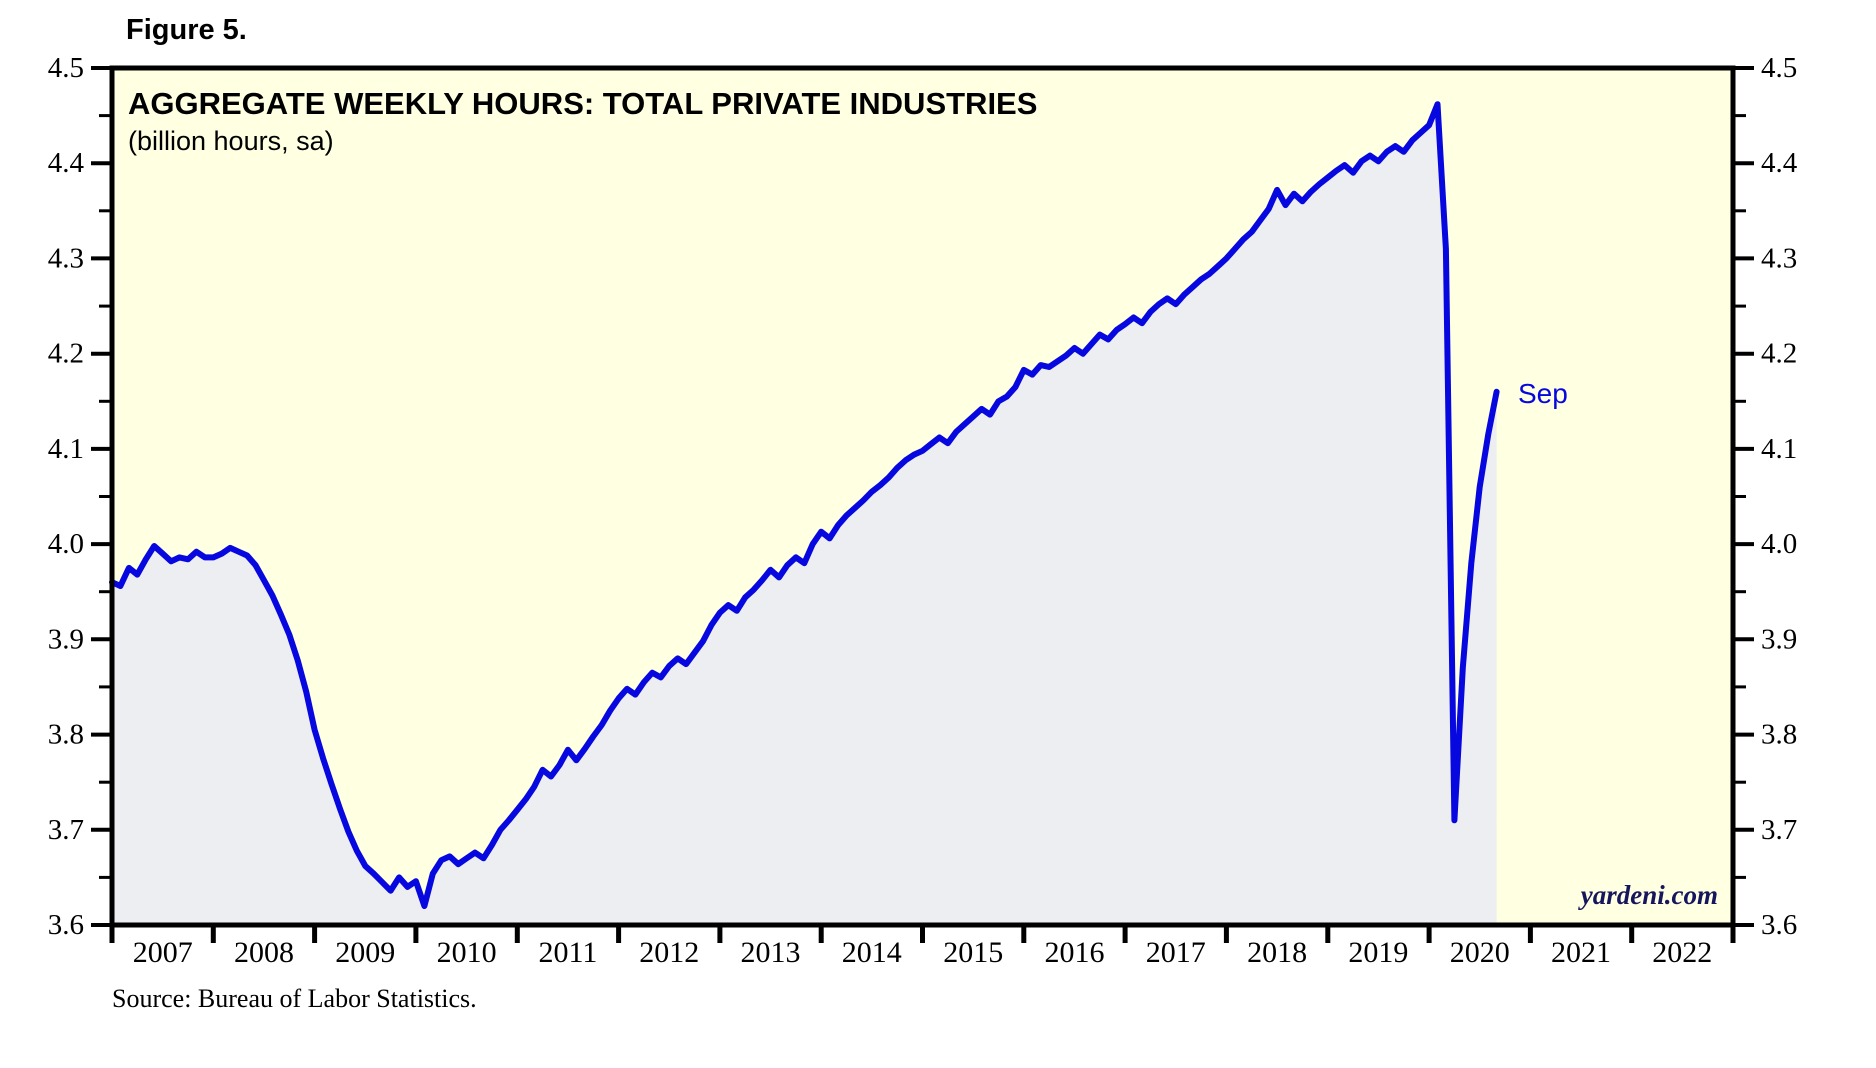 The image size is (1876, 1068). I want to click on x-axis-year-label: 2008, so click(264, 952).